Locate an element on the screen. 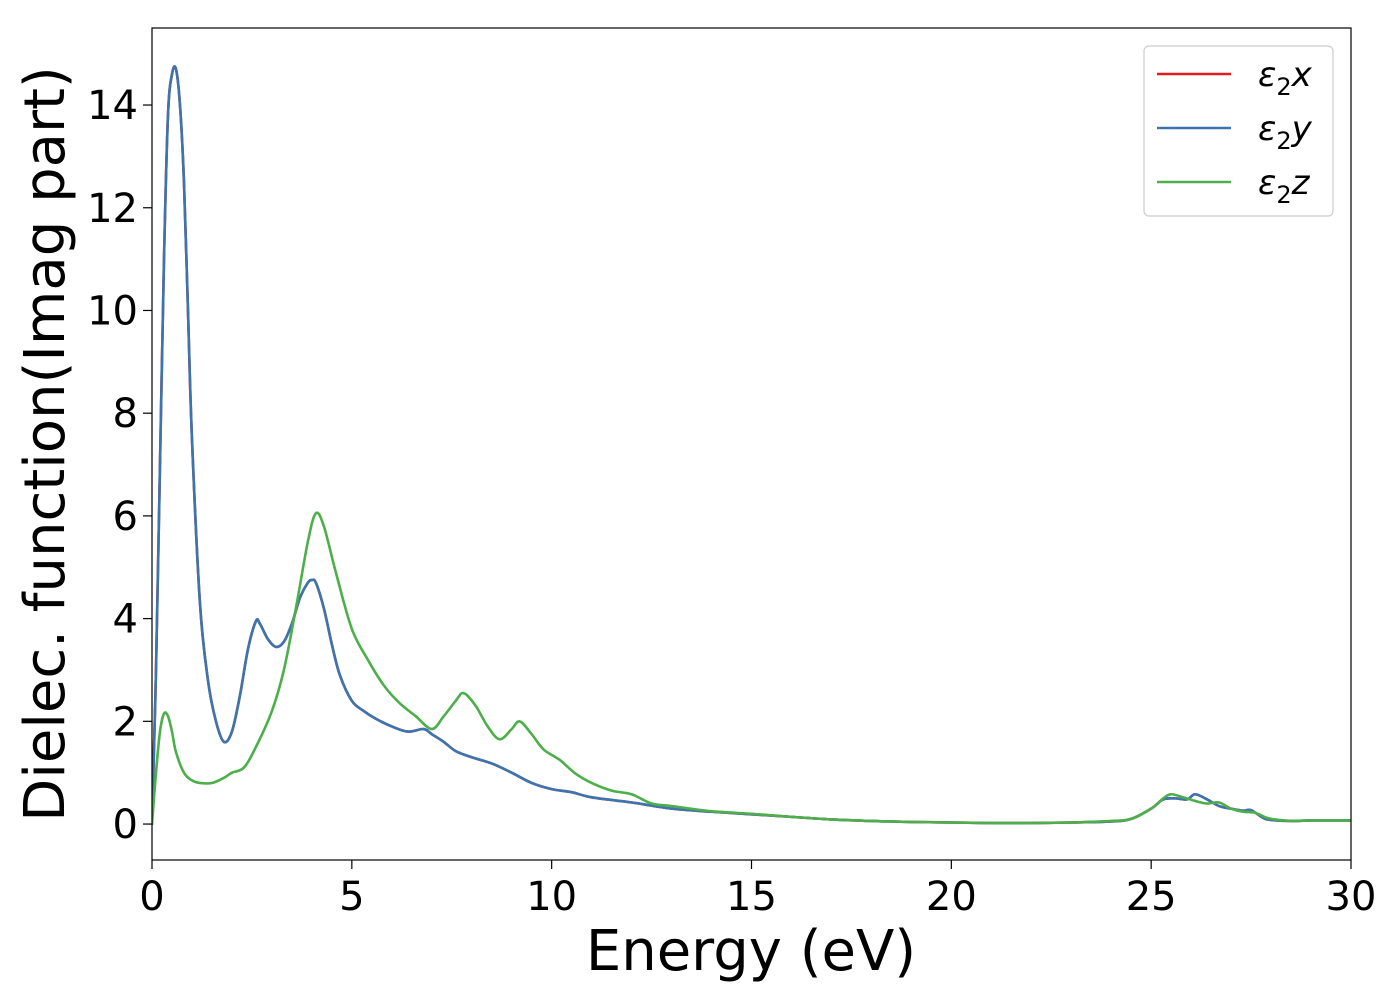 Image resolution: width=1400 pixels, height=1000 pixels. x-tick-label: 5 is located at coordinates (351, 897).